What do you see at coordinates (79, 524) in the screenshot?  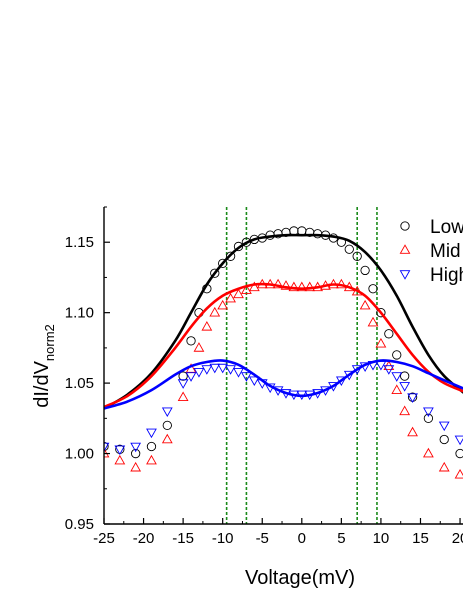 I see `y-tick-label: 0.95` at bounding box center [79, 524].